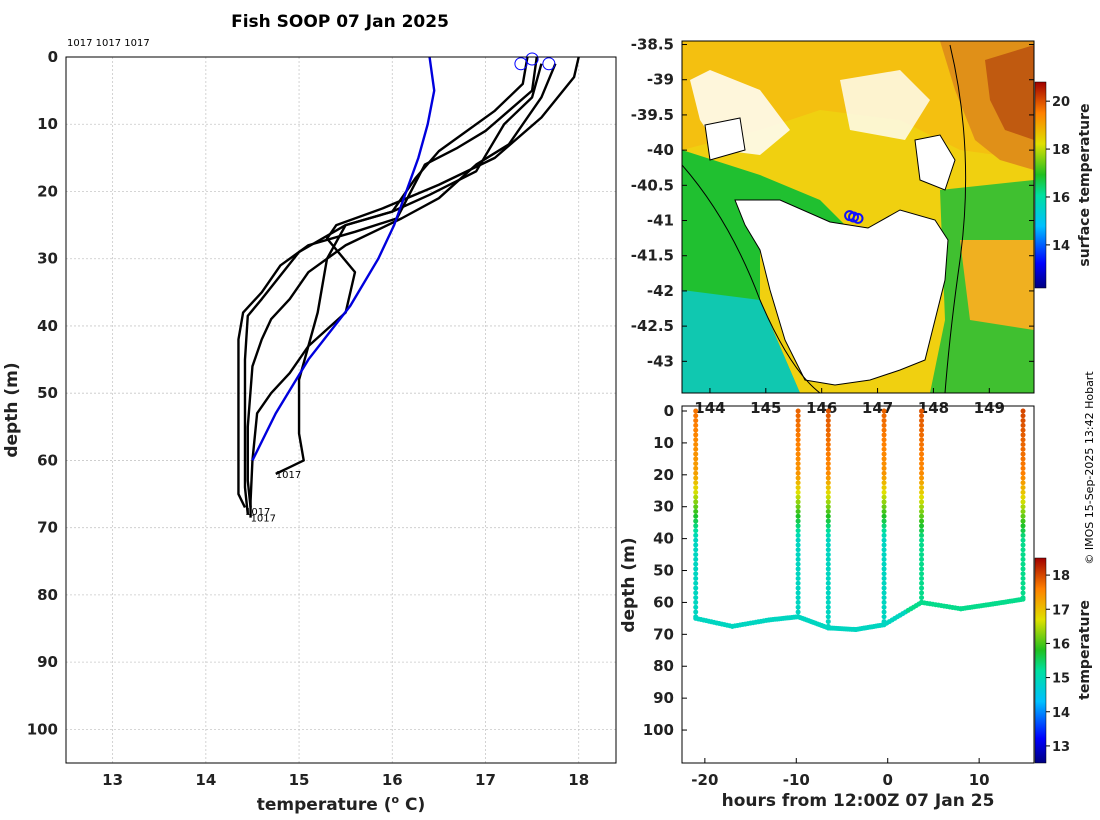  I want to click on map-lat-tick-label: -41.5, so click(652, 256).